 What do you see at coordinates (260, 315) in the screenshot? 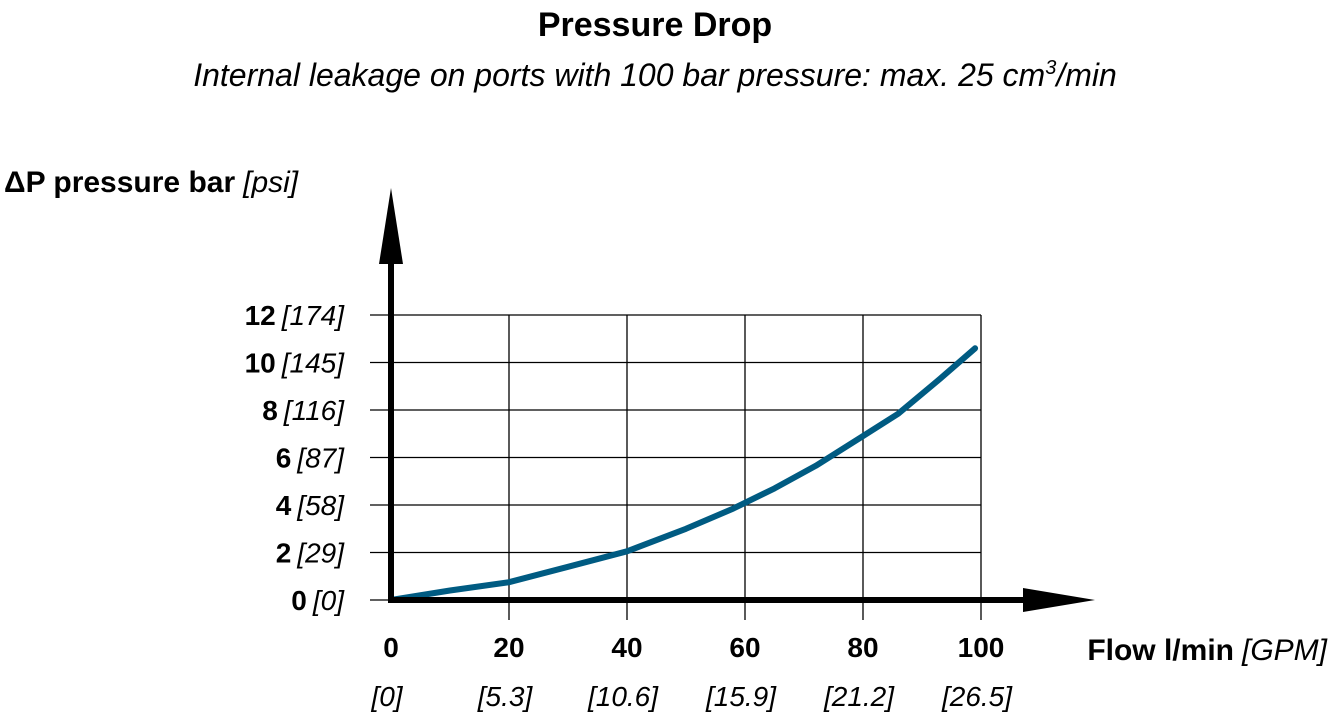
I see `y-tick-value: 12` at bounding box center [260, 315].